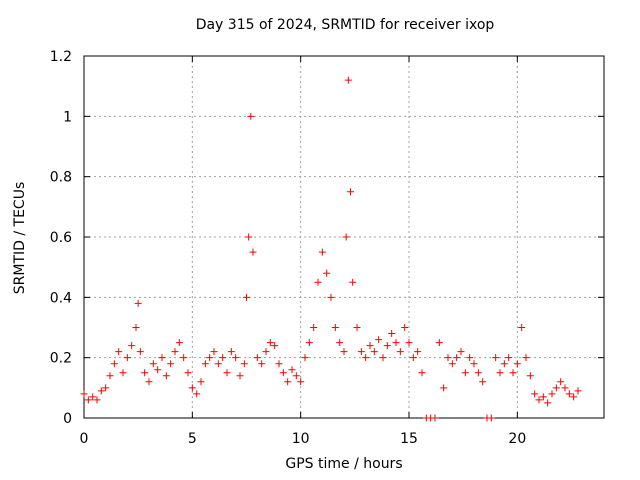 This screenshot has height=480, width=640. I want to click on x-tick-label: 5, so click(192, 439).